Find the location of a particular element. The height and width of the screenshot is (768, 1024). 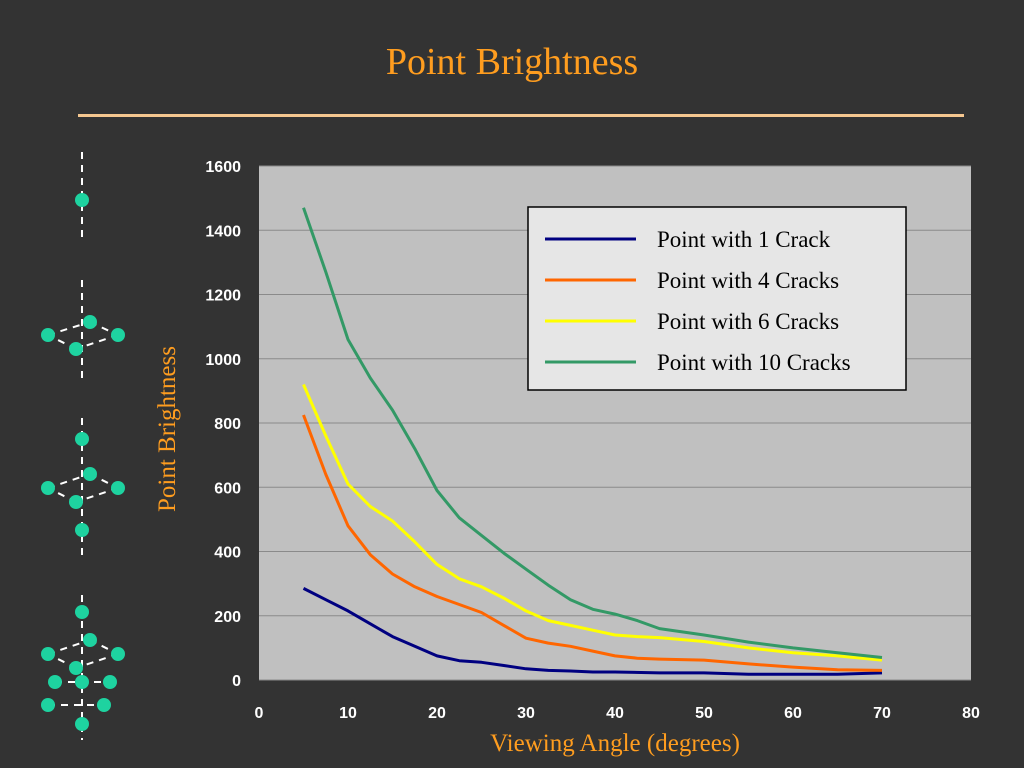

x-tick-label: 20 is located at coordinates (437, 713).